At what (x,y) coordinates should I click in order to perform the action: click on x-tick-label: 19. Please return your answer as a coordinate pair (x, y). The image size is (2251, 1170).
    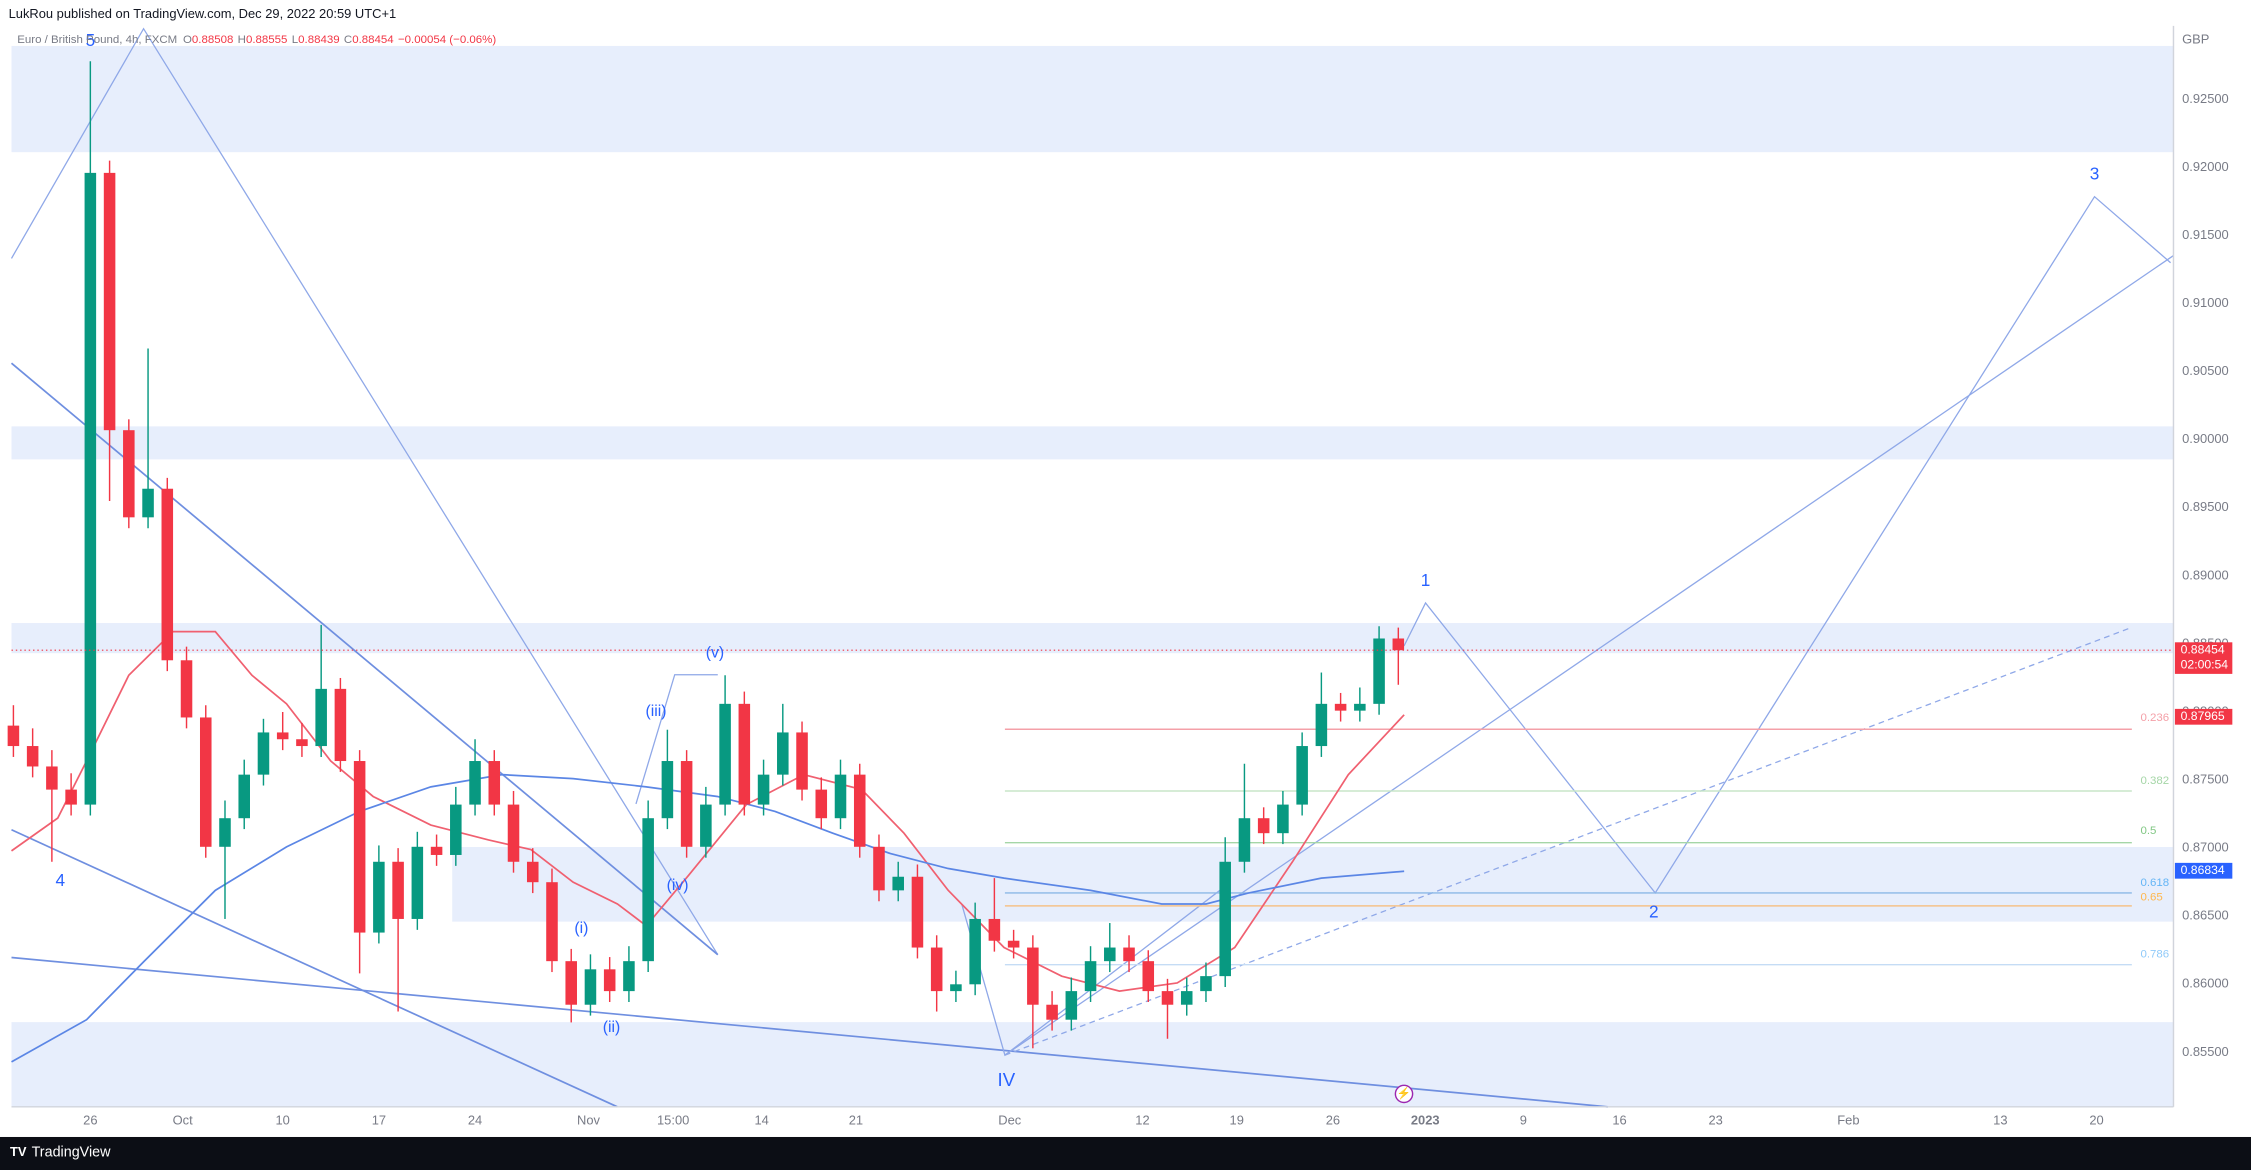
    Looking at the image, I should click on (1237, 1120).